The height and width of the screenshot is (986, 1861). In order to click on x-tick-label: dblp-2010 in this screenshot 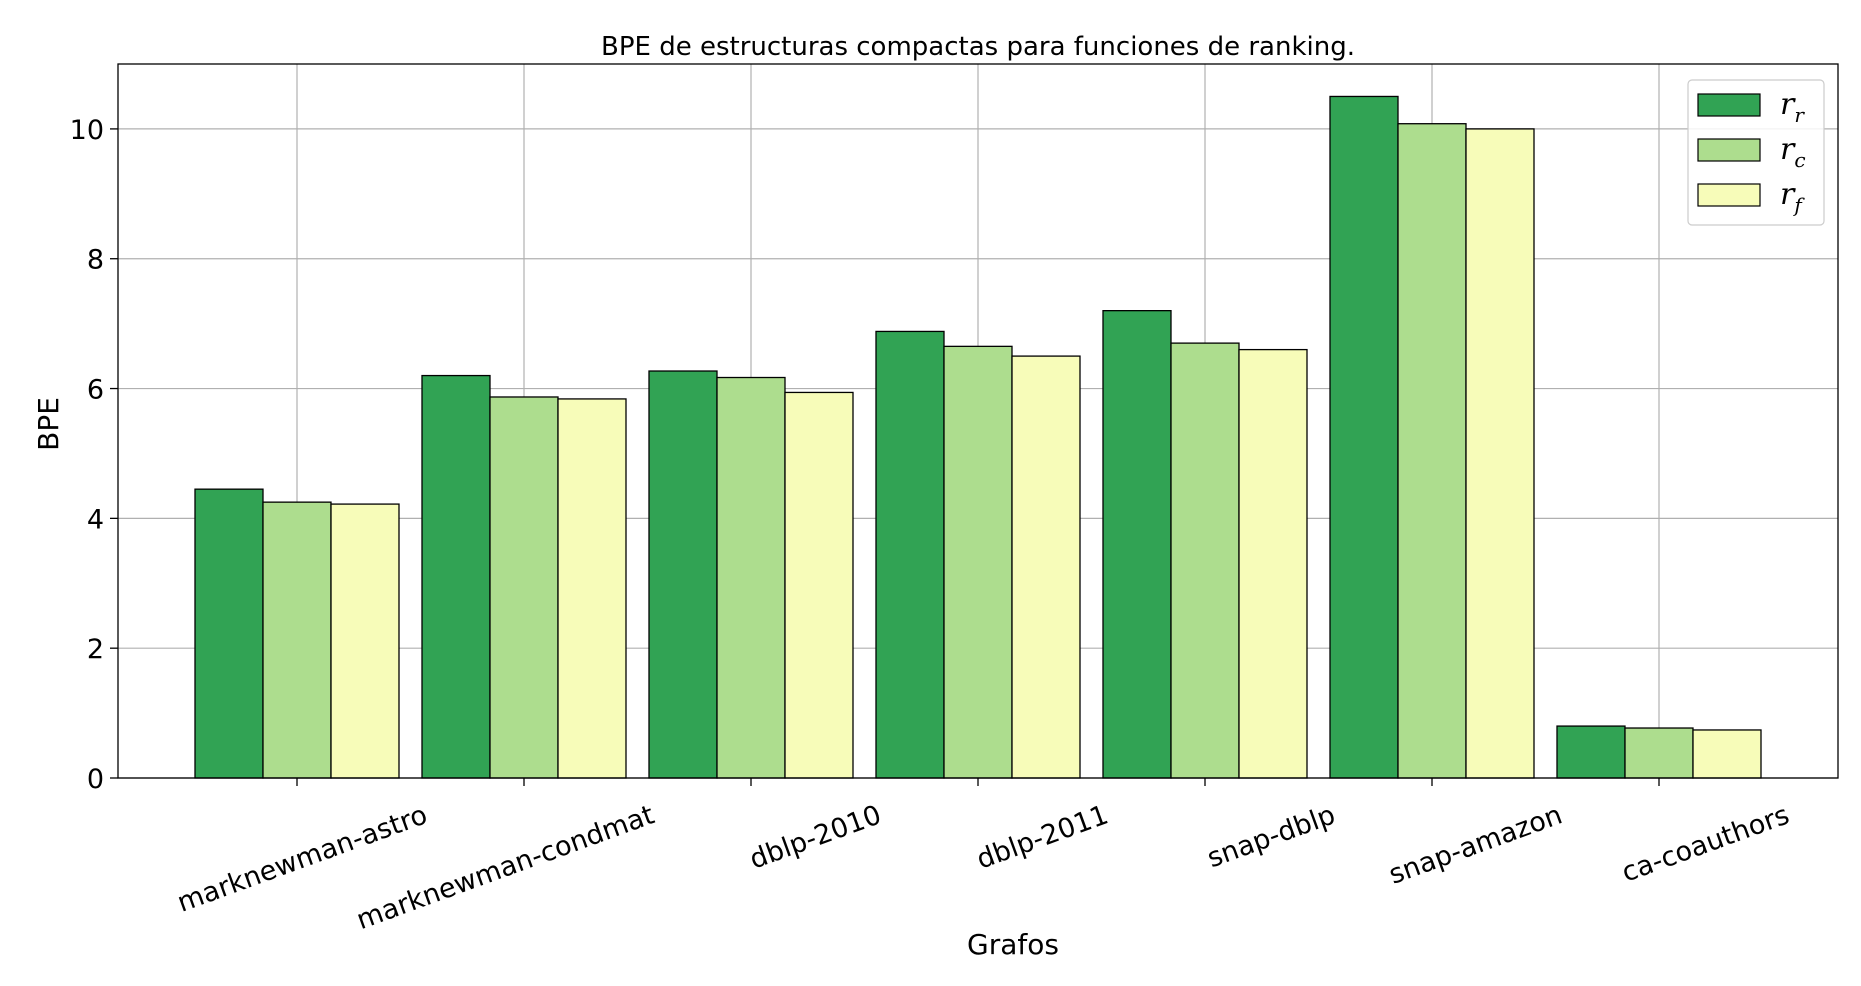, I will do `click(816, 837)`.